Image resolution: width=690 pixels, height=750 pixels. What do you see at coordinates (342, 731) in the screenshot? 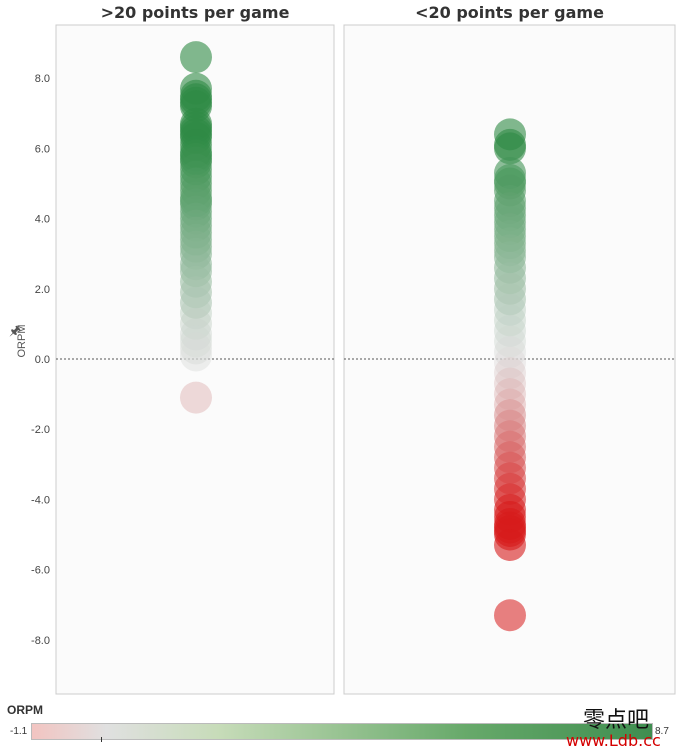
I see `legend-color-bar` at bounding box center [342, 731].